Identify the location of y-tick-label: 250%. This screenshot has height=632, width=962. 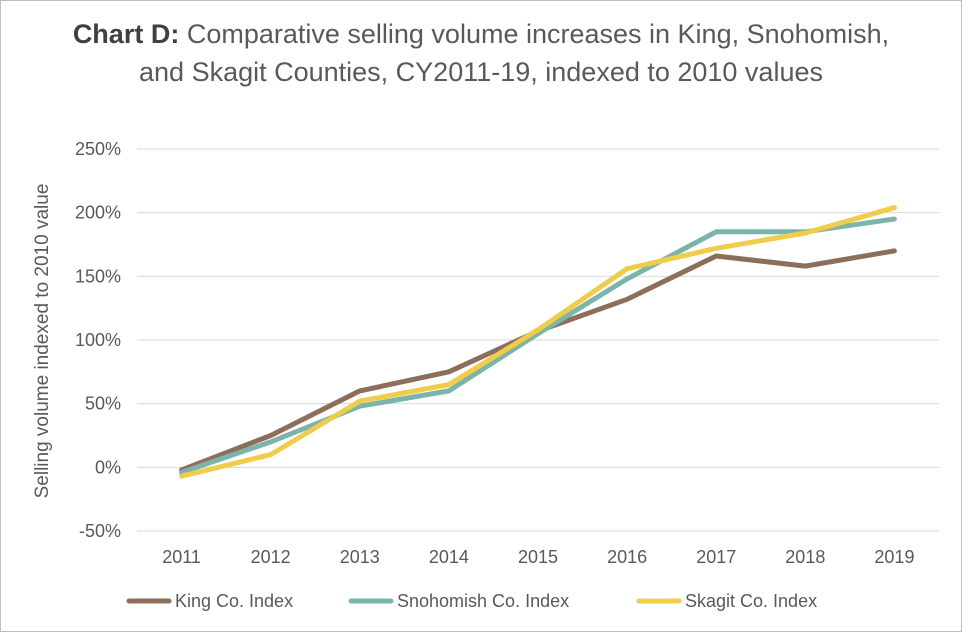
(98, 149).